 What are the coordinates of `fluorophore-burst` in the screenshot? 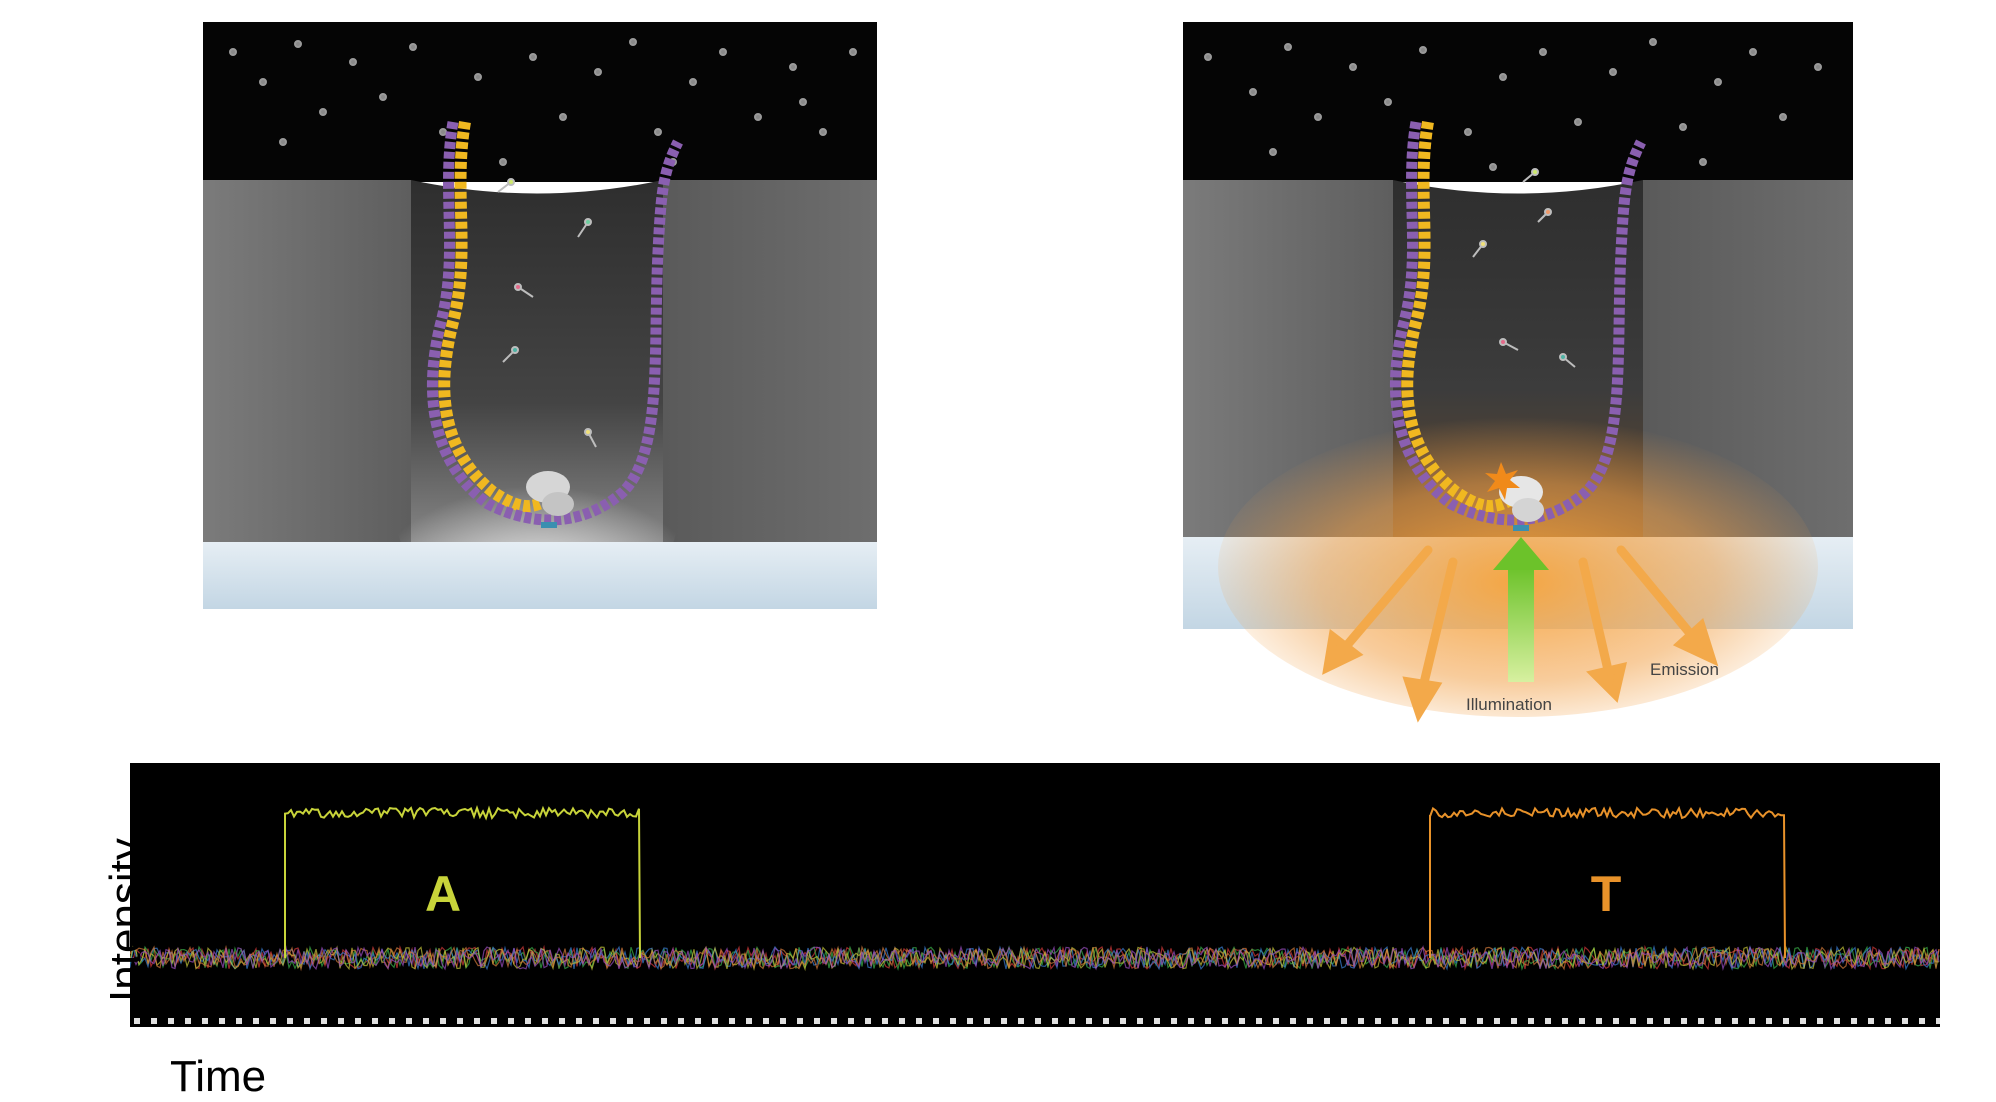 It's located at (1502, 481).